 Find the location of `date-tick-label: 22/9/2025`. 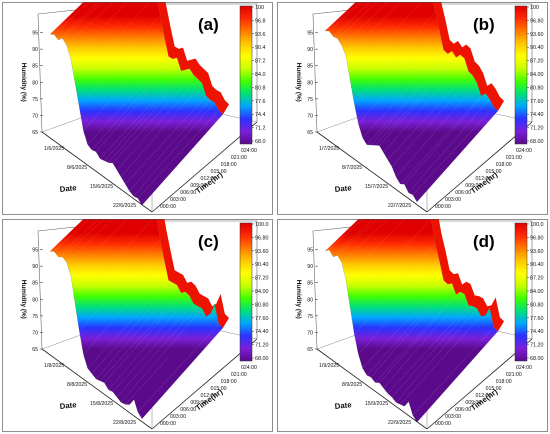

date-tick-label: 22/9/2025 is located at coordinates (399, 423).